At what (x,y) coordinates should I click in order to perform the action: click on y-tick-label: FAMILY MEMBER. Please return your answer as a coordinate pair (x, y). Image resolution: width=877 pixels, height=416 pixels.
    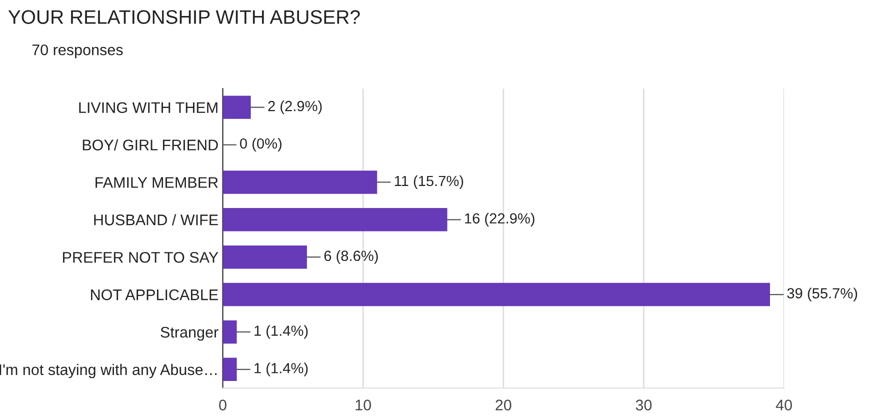
    Looking at the image, I should click on (157, 182).